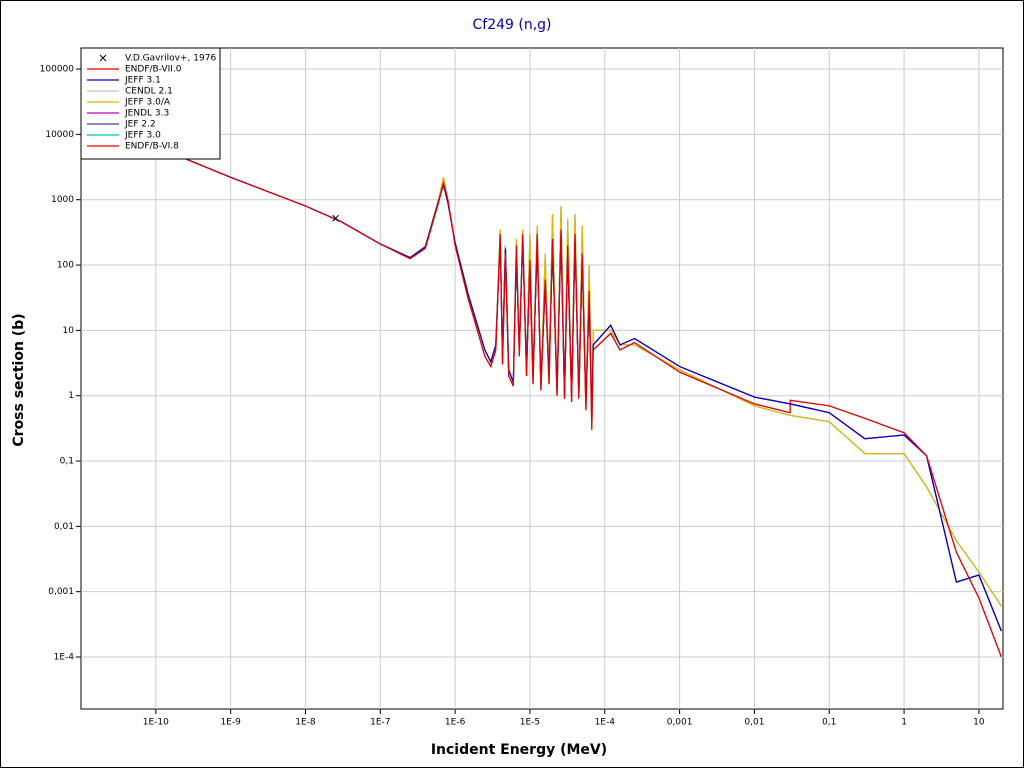 Image resolution: width=1024 pixels, height=768 pixels. Describe the element at coordinates (103, 58) in the screenshot. I see `legend-marker` at that location.